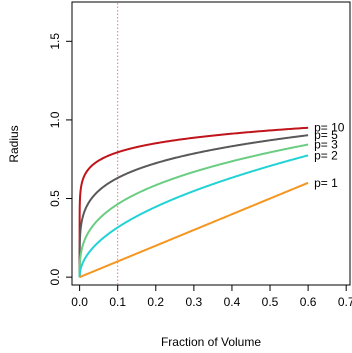 The width and height of the screenshot is (352, 353). What do you see at coordinates (55, 119) in the screenshot?
I see `y-tick-label: 1.0` at bounding box center [55, 119].